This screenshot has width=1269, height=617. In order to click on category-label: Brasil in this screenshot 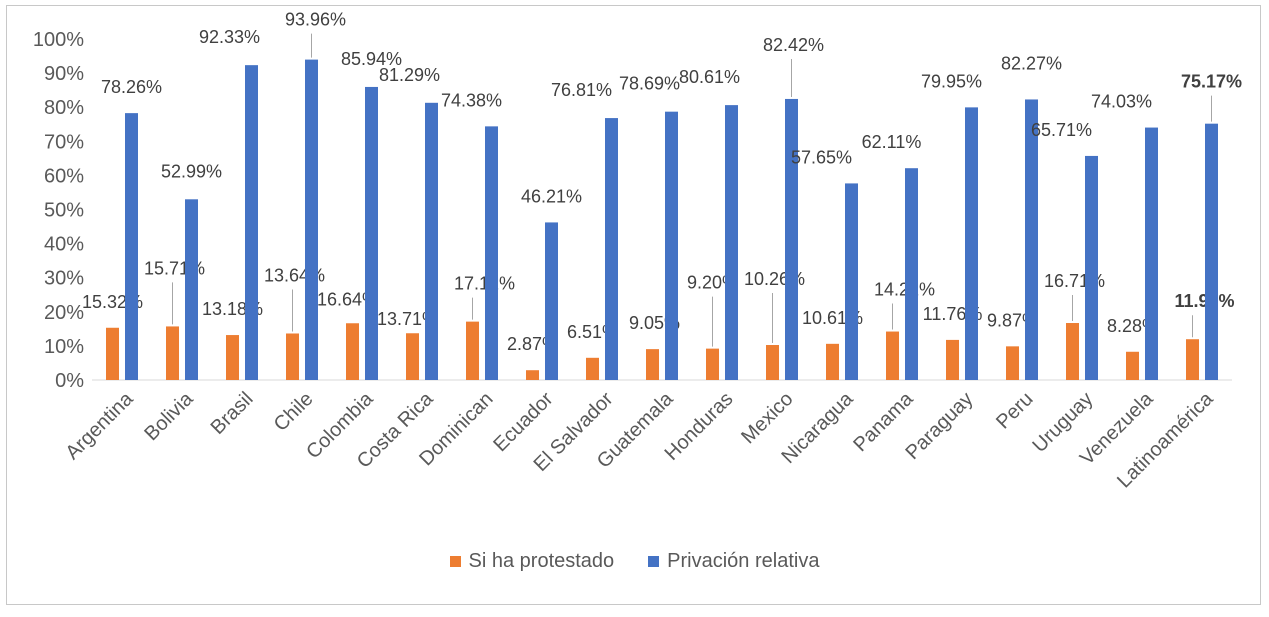, I will do `click(232, 413)`.